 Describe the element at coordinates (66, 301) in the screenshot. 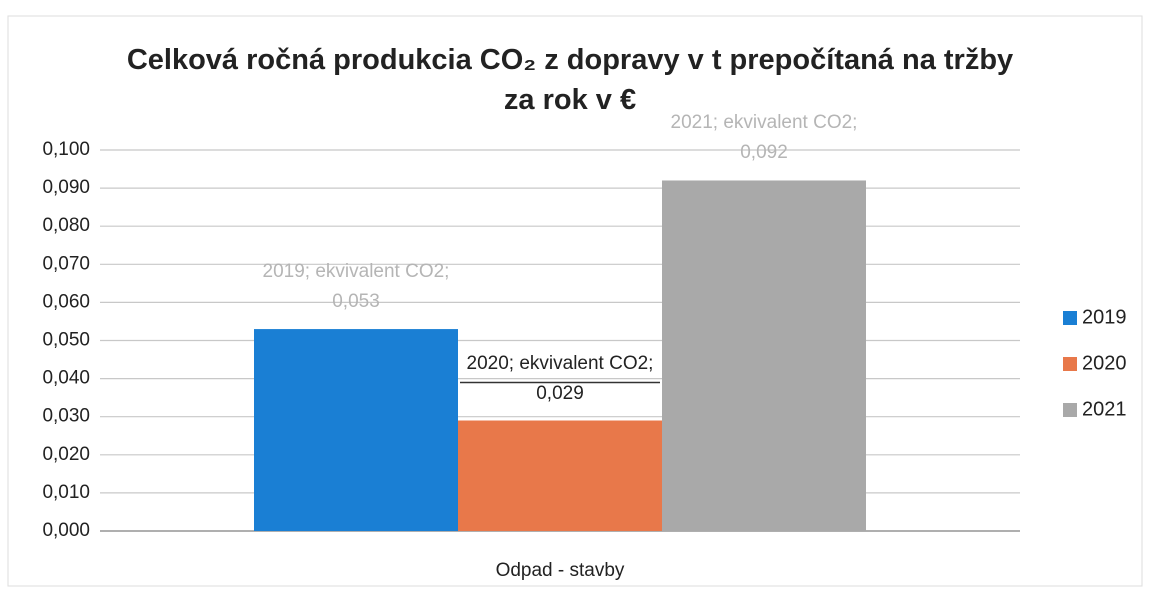

I see `y-tick-label: 0,060` at that location.